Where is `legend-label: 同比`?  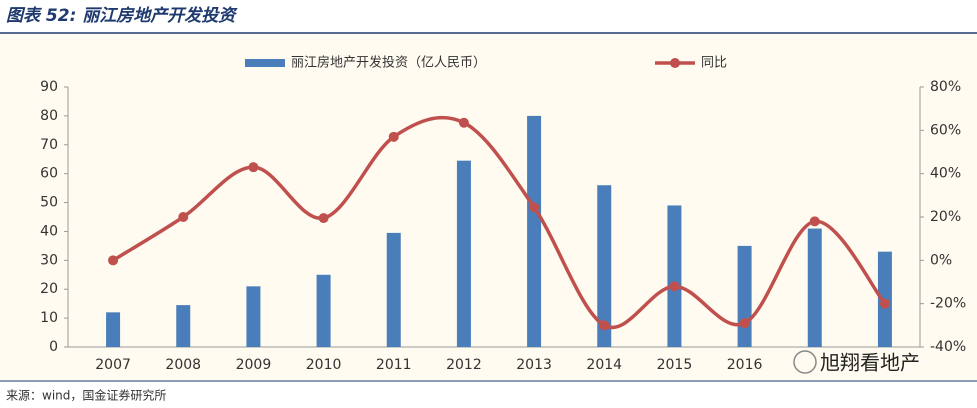
legend-label: 同比 is located at coordinates (714, 63).